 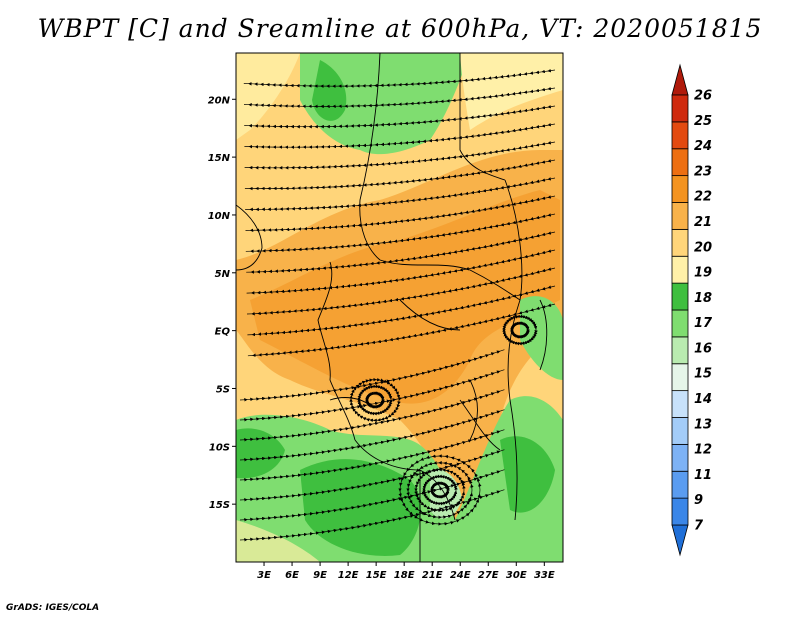 I want to click on lat-tick-label: 10S, so click(x=219, y=447).